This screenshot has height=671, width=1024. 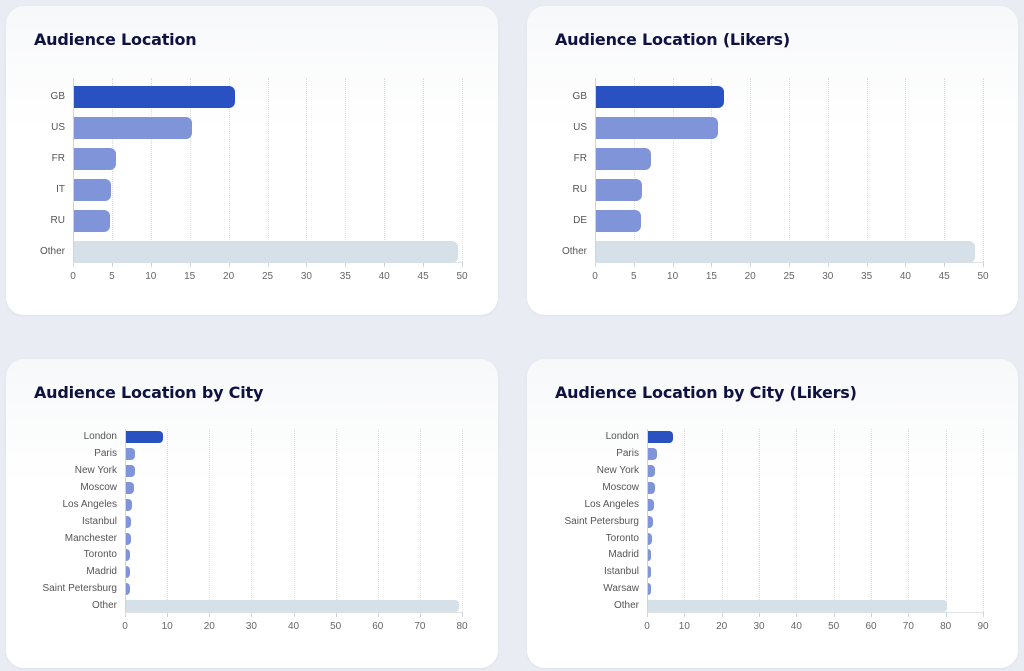 What do you see at coordinates (623, 555) in the screenshot?
I see `category-label: Madrid` at bounding box center [623, 555].